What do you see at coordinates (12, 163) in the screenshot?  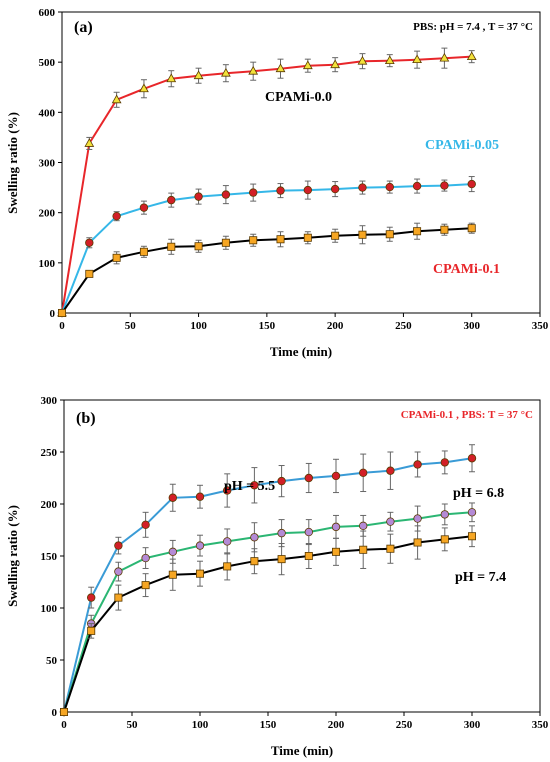 I see `y-axis-title-a: Swelling ratio (%)` at bounding box center [12, 163].